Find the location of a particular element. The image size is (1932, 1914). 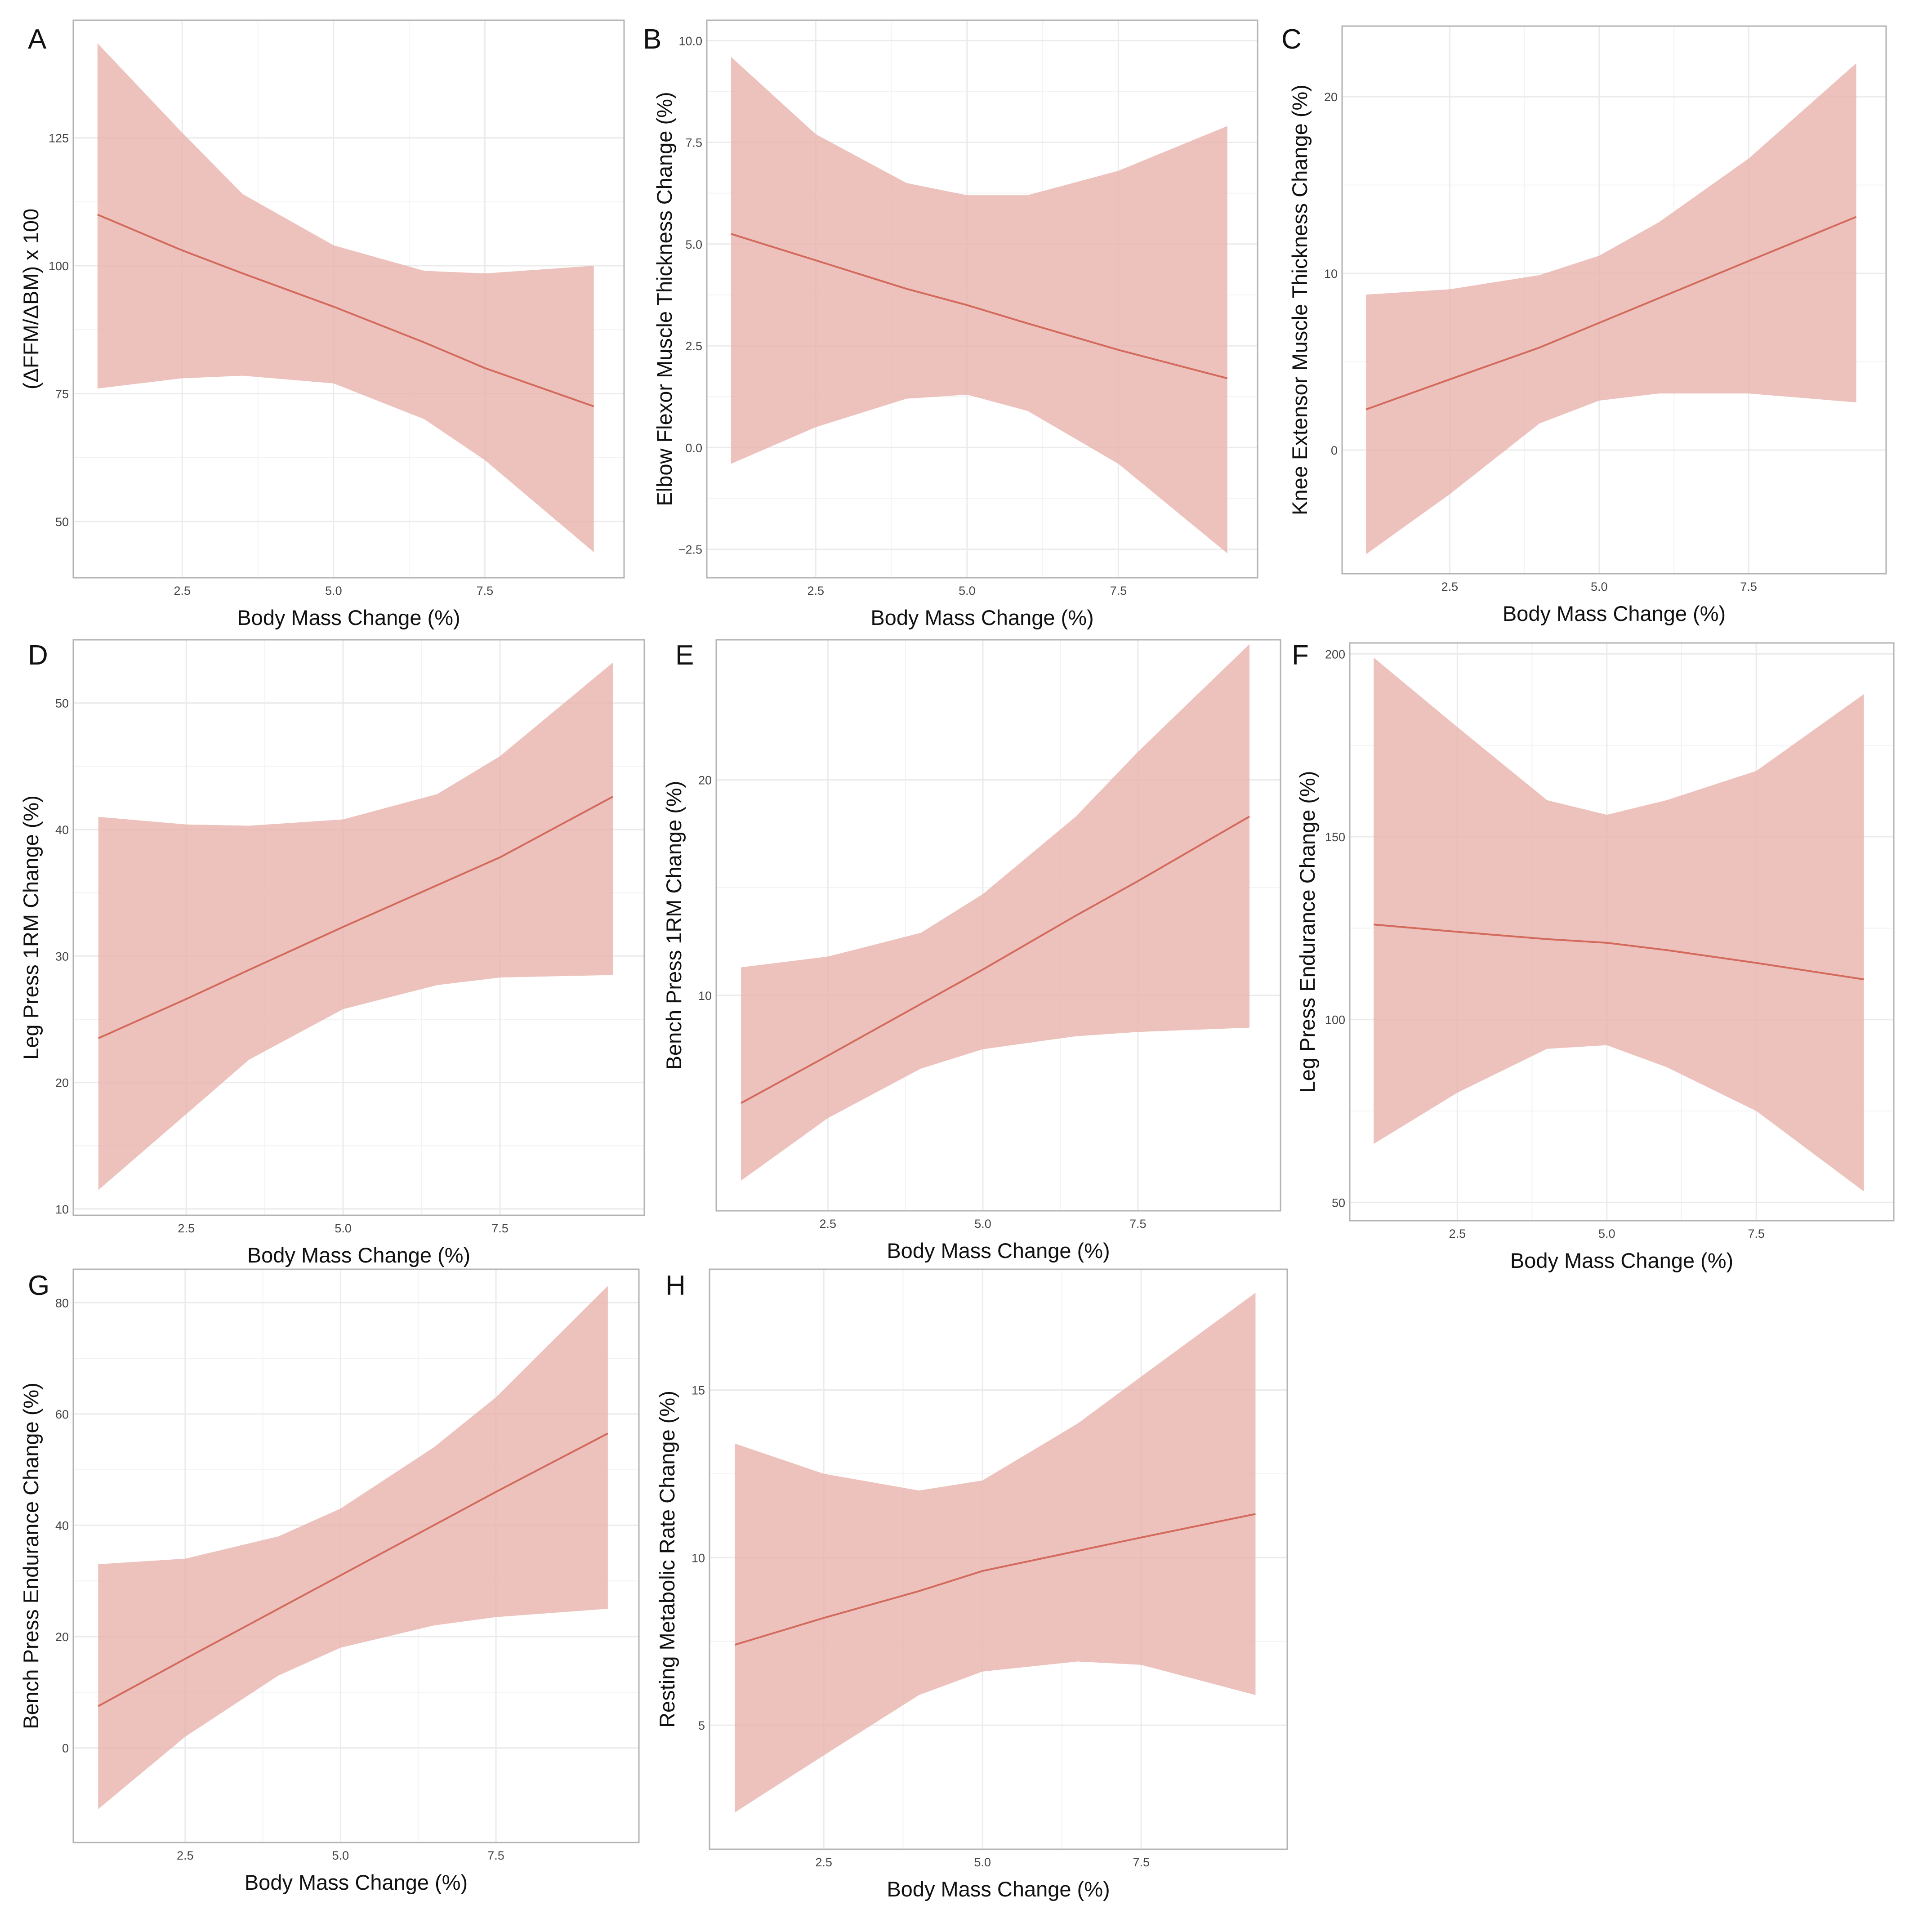

panel-letter: C is located at coordinates (1291, 39).